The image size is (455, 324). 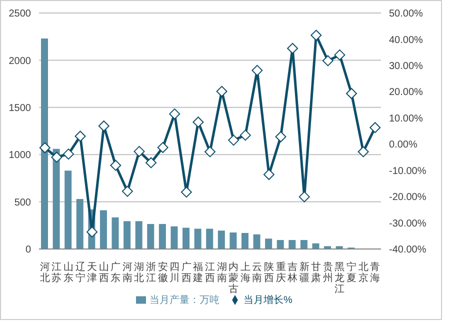 What do you see at coordinates (186, 272) in the screenshot?
I see `x-tick-label: 广西` at bounding box center [186, 272].